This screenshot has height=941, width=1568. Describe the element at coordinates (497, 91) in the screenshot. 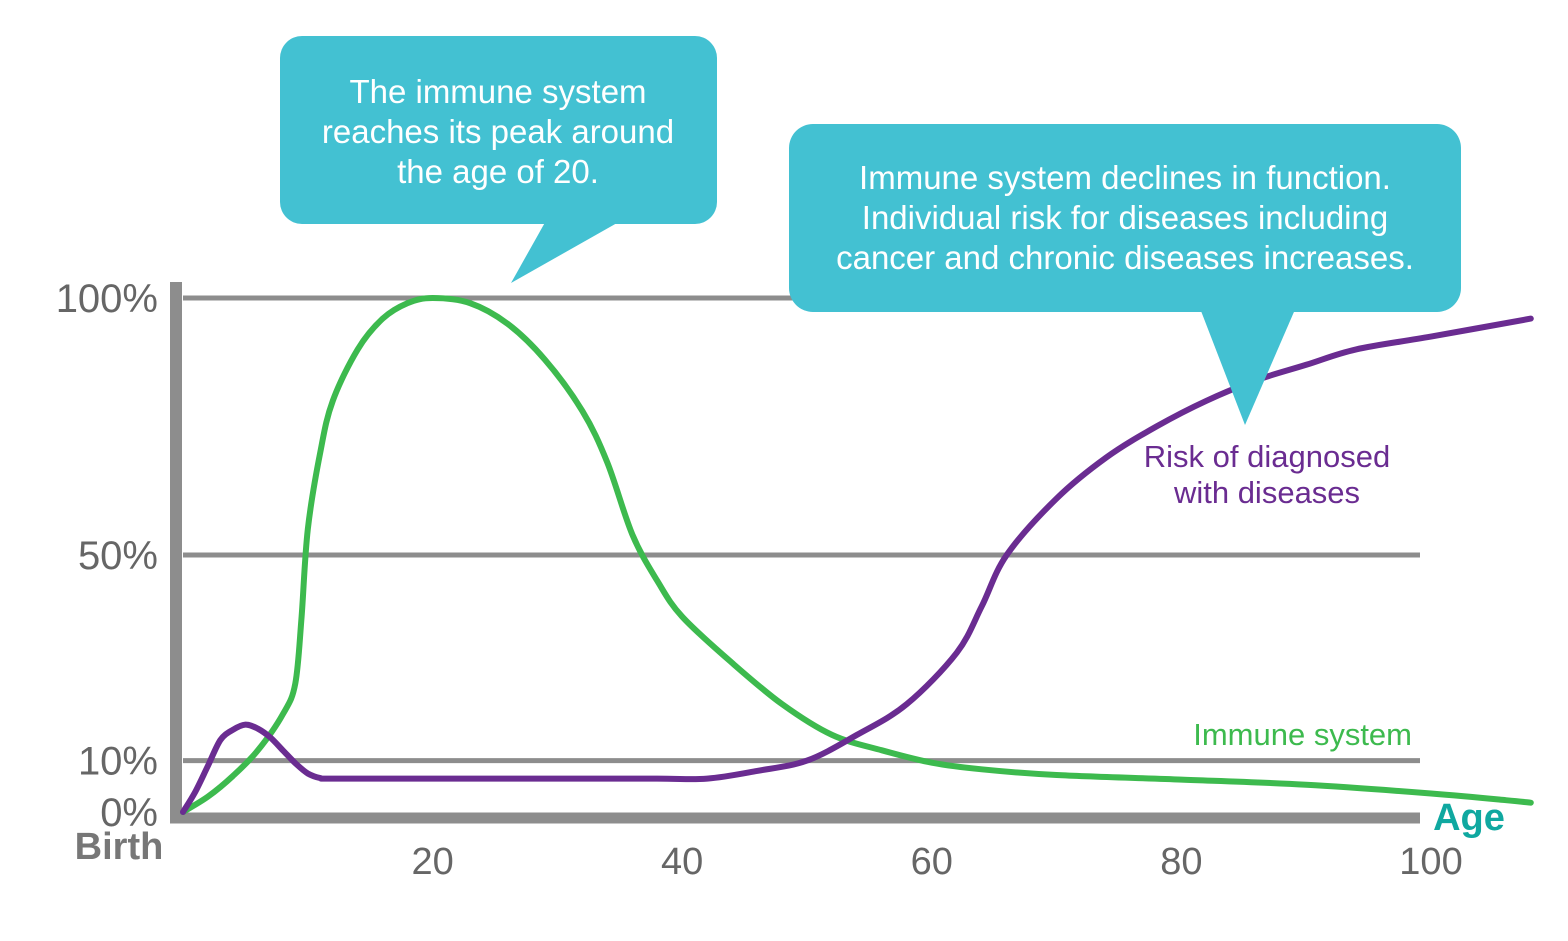

I see `callout-peak-line-1: The immune system` at that location.